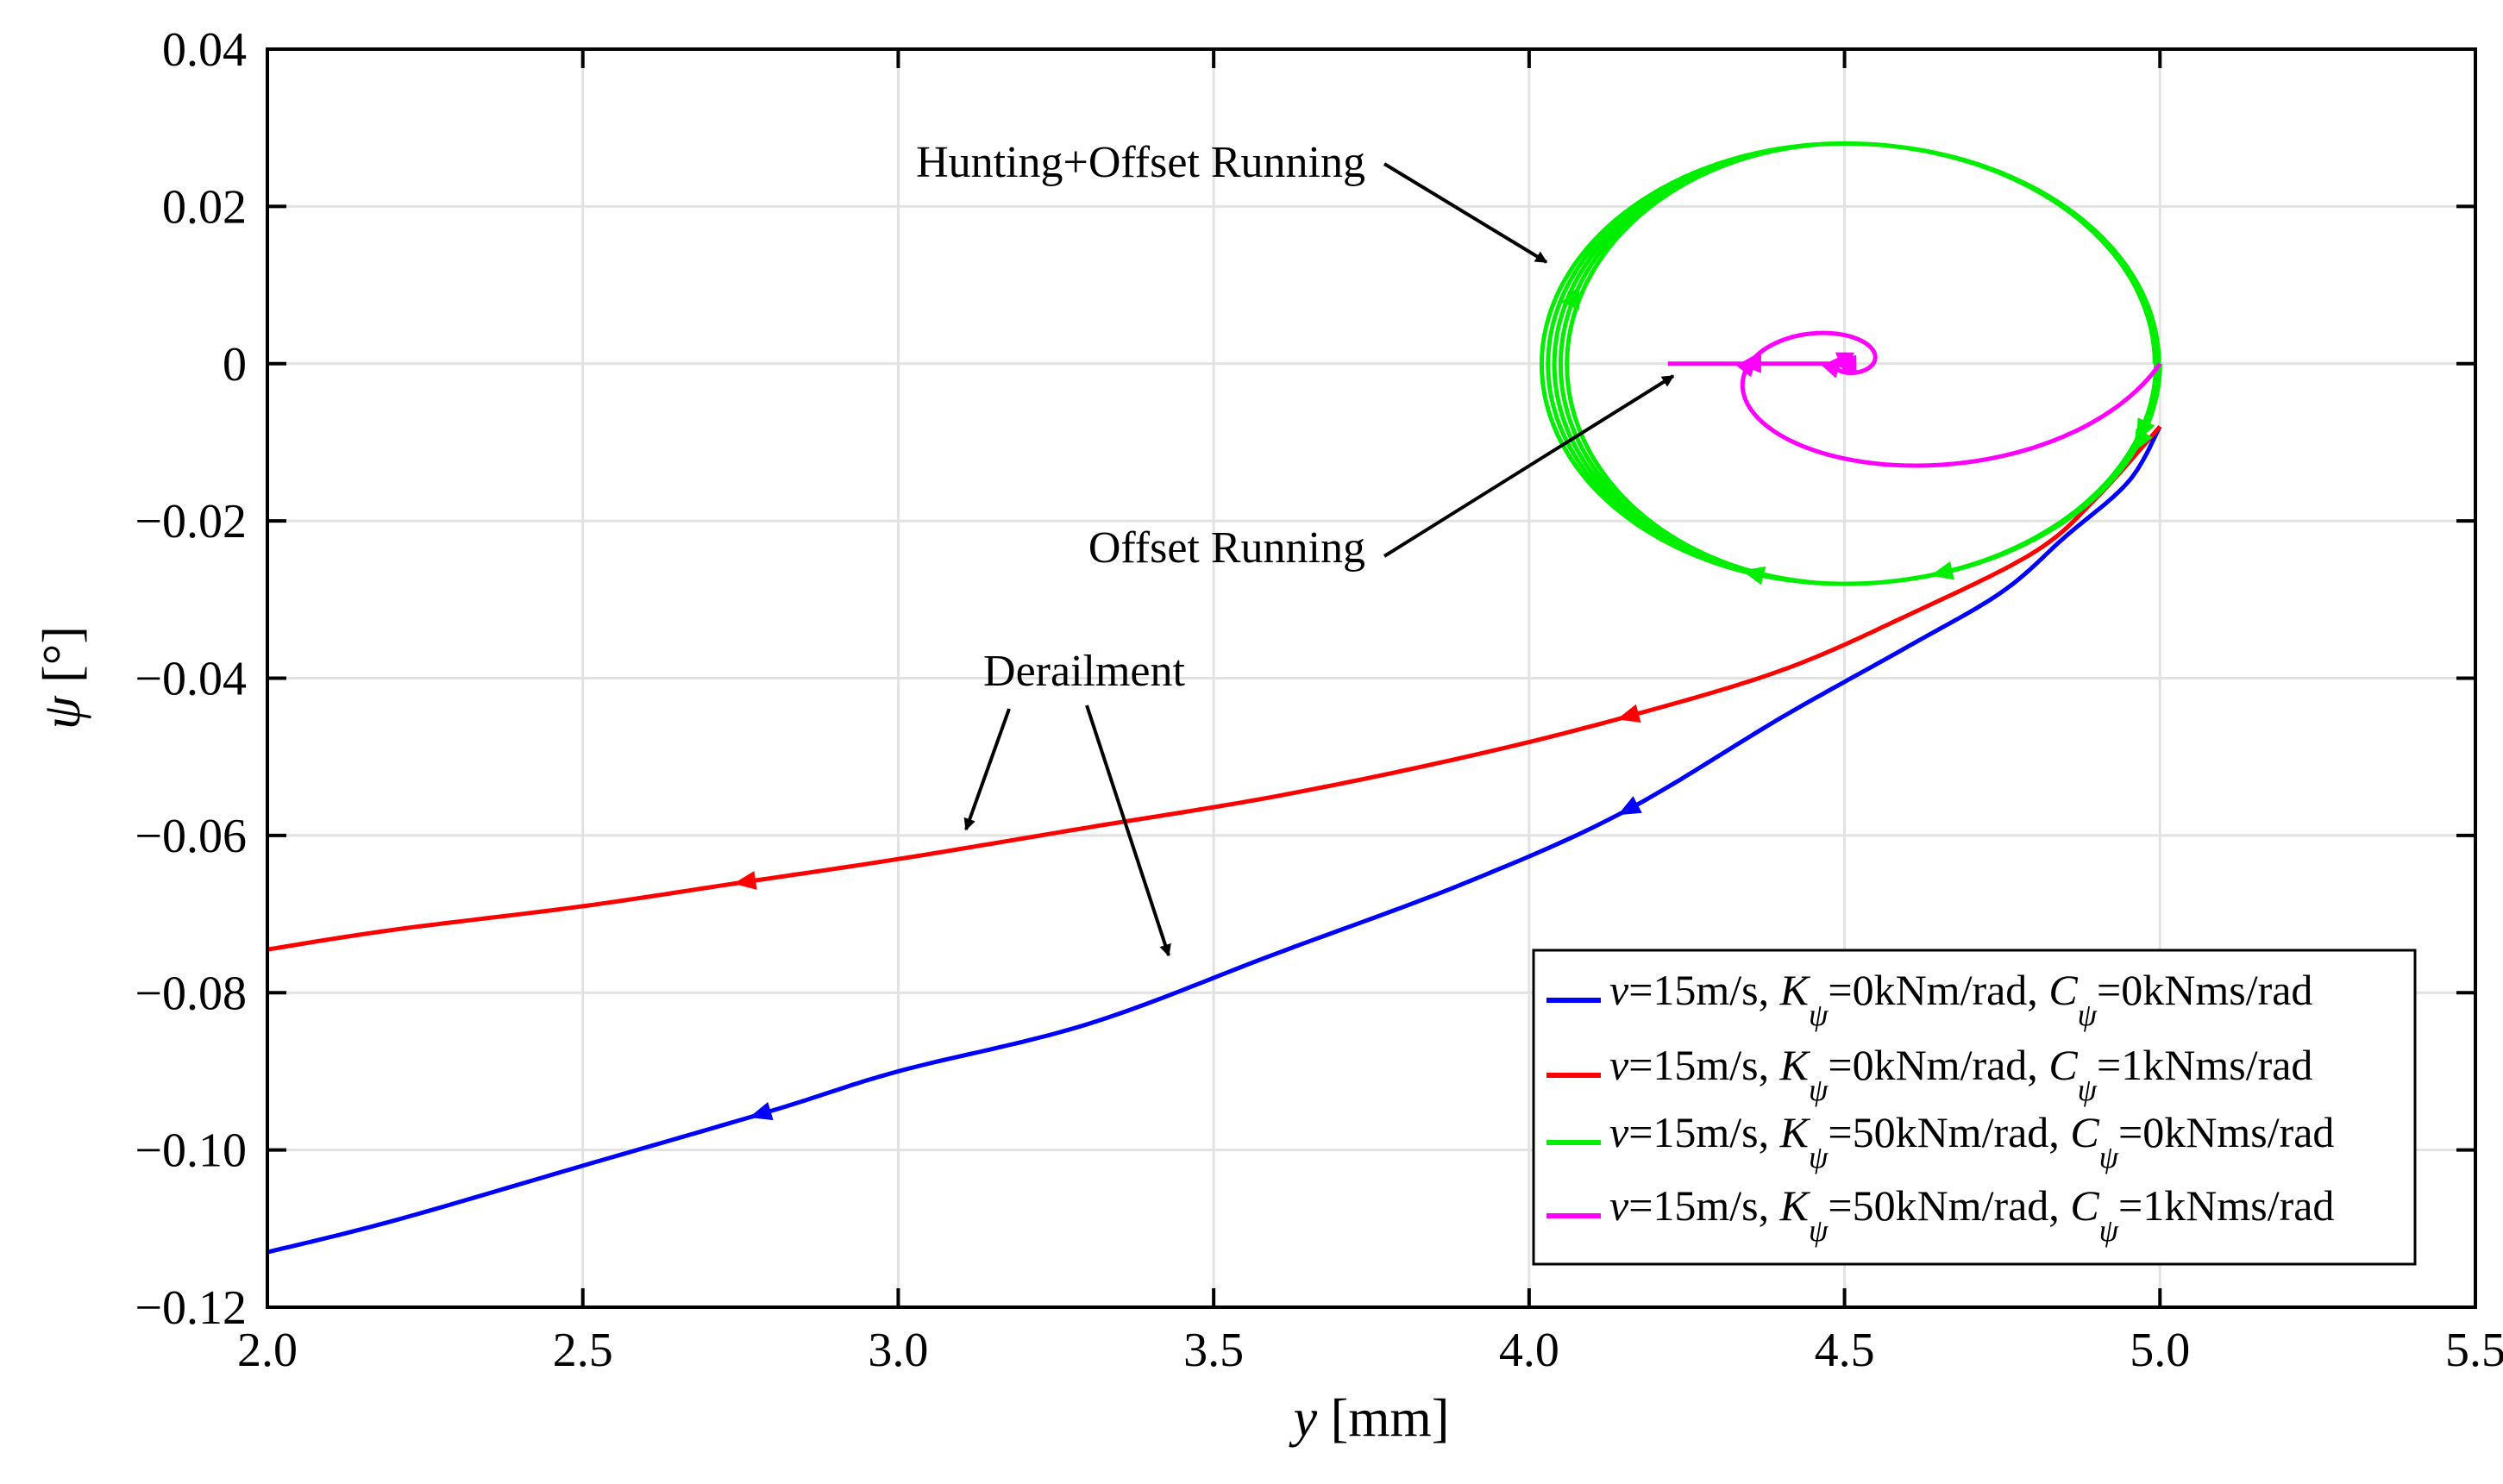 Image resolution: width=2503 pixels, height=1484 pixels. What do you see at coordinates (583, 1350) in the screenshot?
I see `x-tick-label: 2.5` at bounding box center [583, 1350].